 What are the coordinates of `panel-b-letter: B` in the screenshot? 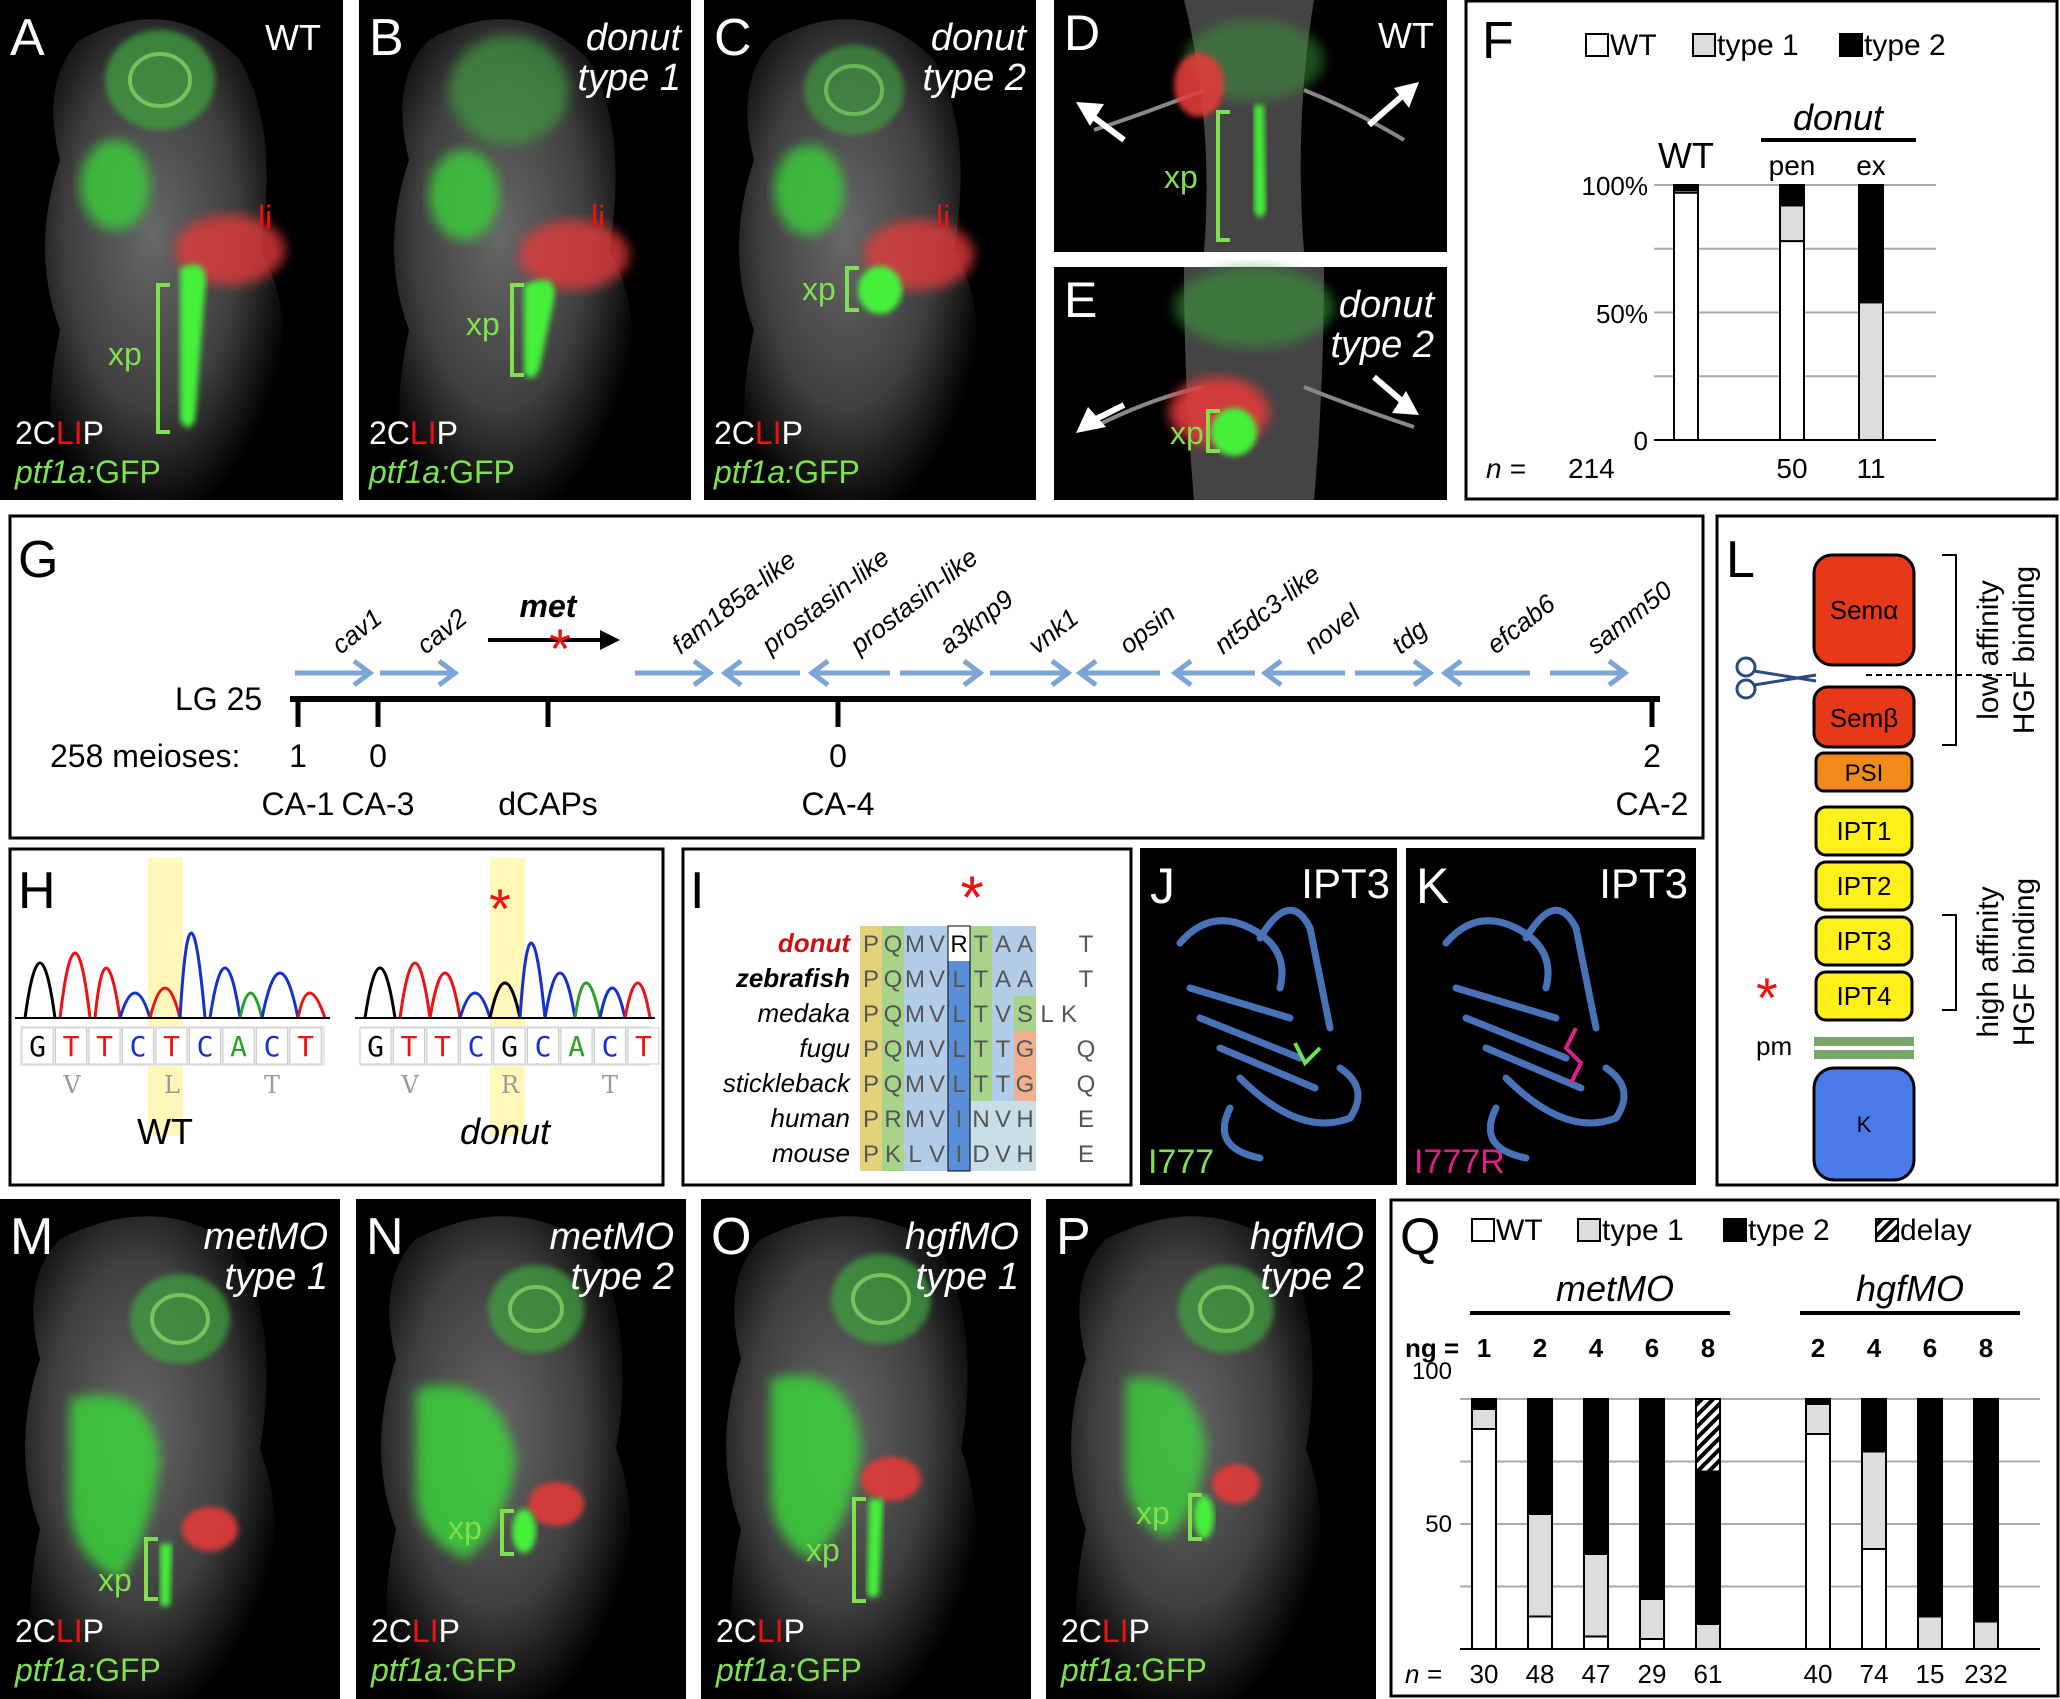 It's located at (386, 38).